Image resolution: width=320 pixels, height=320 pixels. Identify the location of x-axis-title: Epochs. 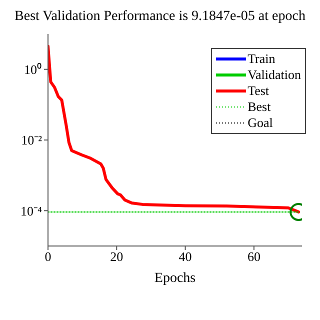
(175, 278).